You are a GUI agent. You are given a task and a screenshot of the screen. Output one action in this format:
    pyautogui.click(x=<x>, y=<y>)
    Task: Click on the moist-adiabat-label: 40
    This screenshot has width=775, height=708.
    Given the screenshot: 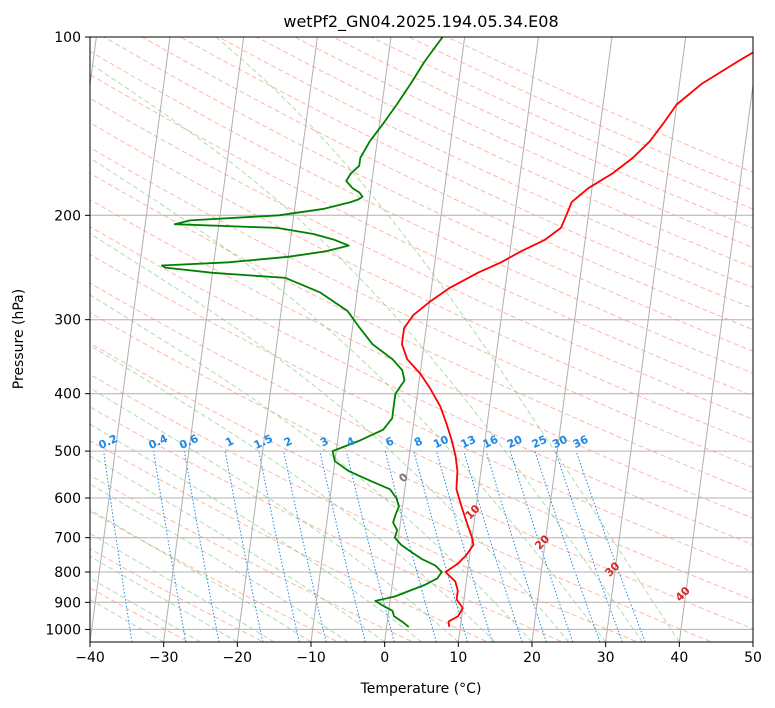 What is the action you would take?
    pyautogui.click(x=683, y=594)
    